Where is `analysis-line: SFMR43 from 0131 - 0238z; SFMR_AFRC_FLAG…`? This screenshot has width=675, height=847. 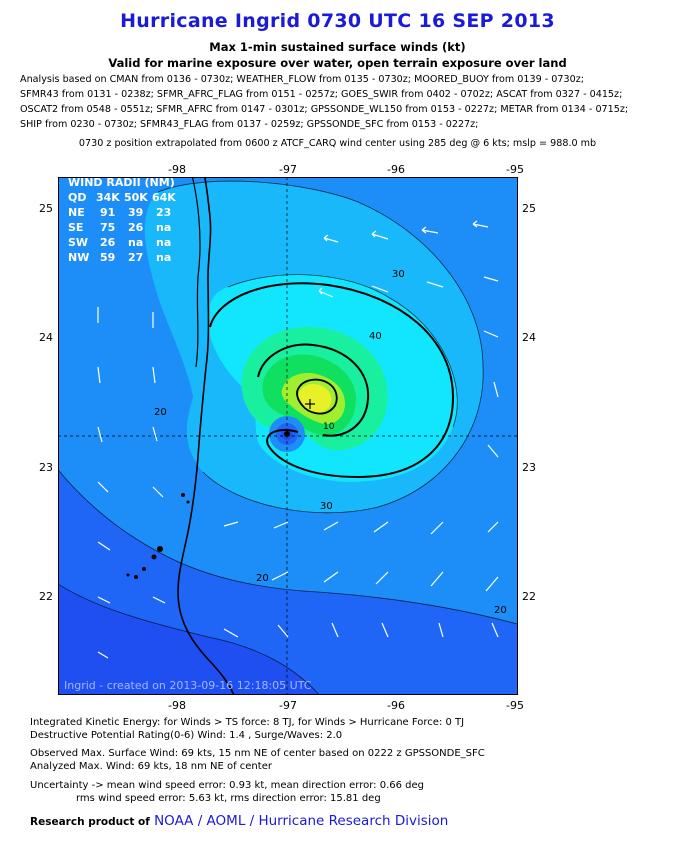
analysis-line: SFMR43 from 0131 - 0238z; SFMR_AFRC_FLAG… is located at coordinates (321, 94).